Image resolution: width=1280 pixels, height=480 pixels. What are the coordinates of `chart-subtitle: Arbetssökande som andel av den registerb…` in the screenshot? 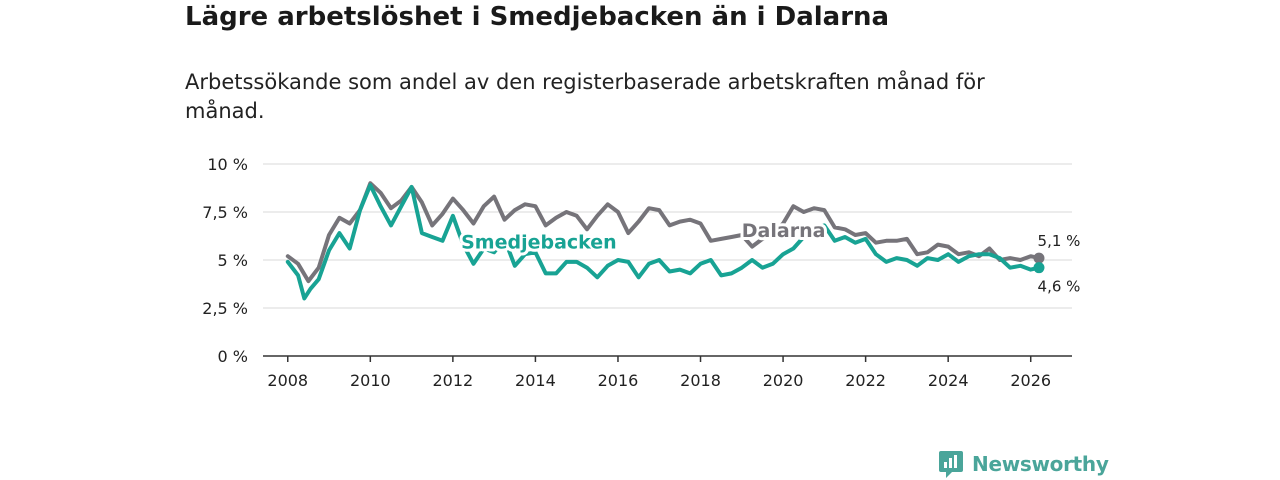 It's located at (585, 96).